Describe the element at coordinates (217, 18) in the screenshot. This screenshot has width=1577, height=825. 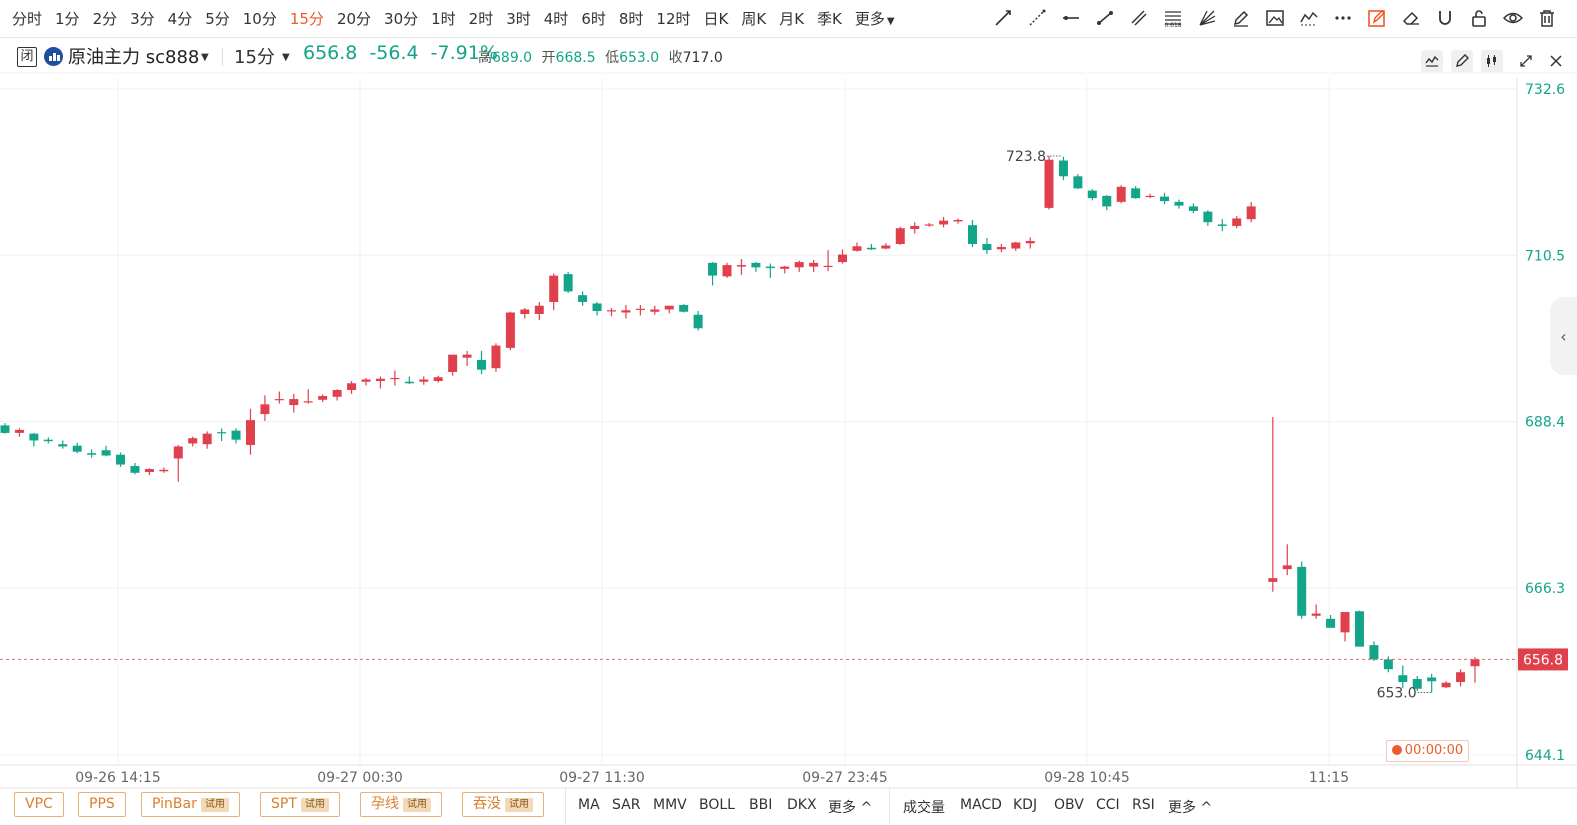
I see `timeframe-5: 5分` at that location.